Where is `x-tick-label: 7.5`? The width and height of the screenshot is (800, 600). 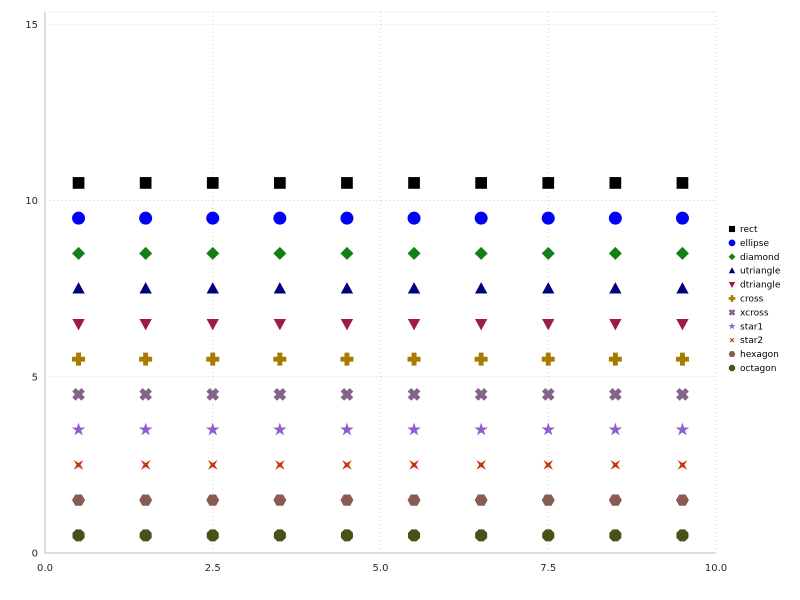 x-tick-label: 7.5 is located at coordinates (548, 568).